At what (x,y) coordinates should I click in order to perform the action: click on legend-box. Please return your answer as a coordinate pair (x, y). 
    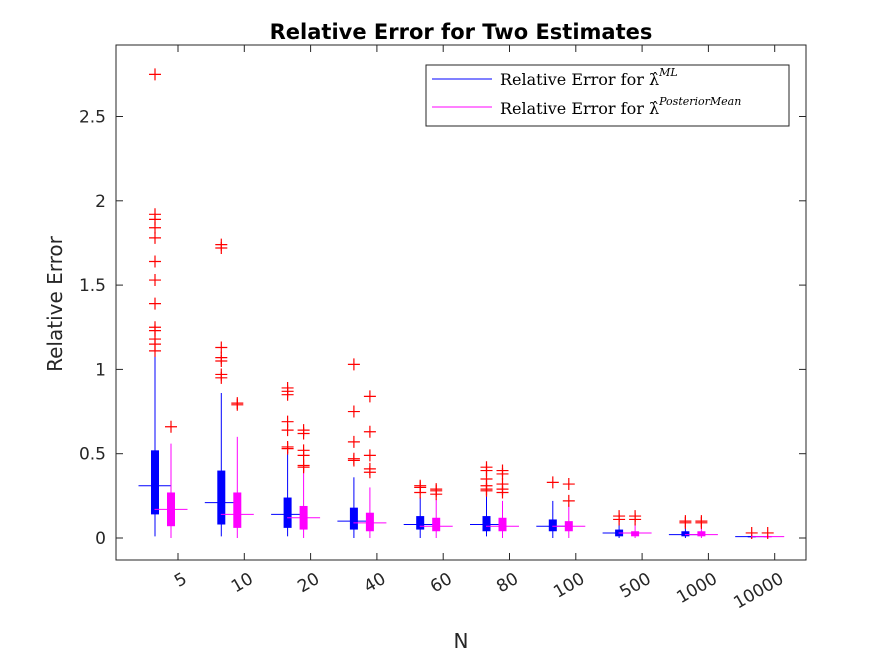
    Looking at the image, I should click on (607, 95).